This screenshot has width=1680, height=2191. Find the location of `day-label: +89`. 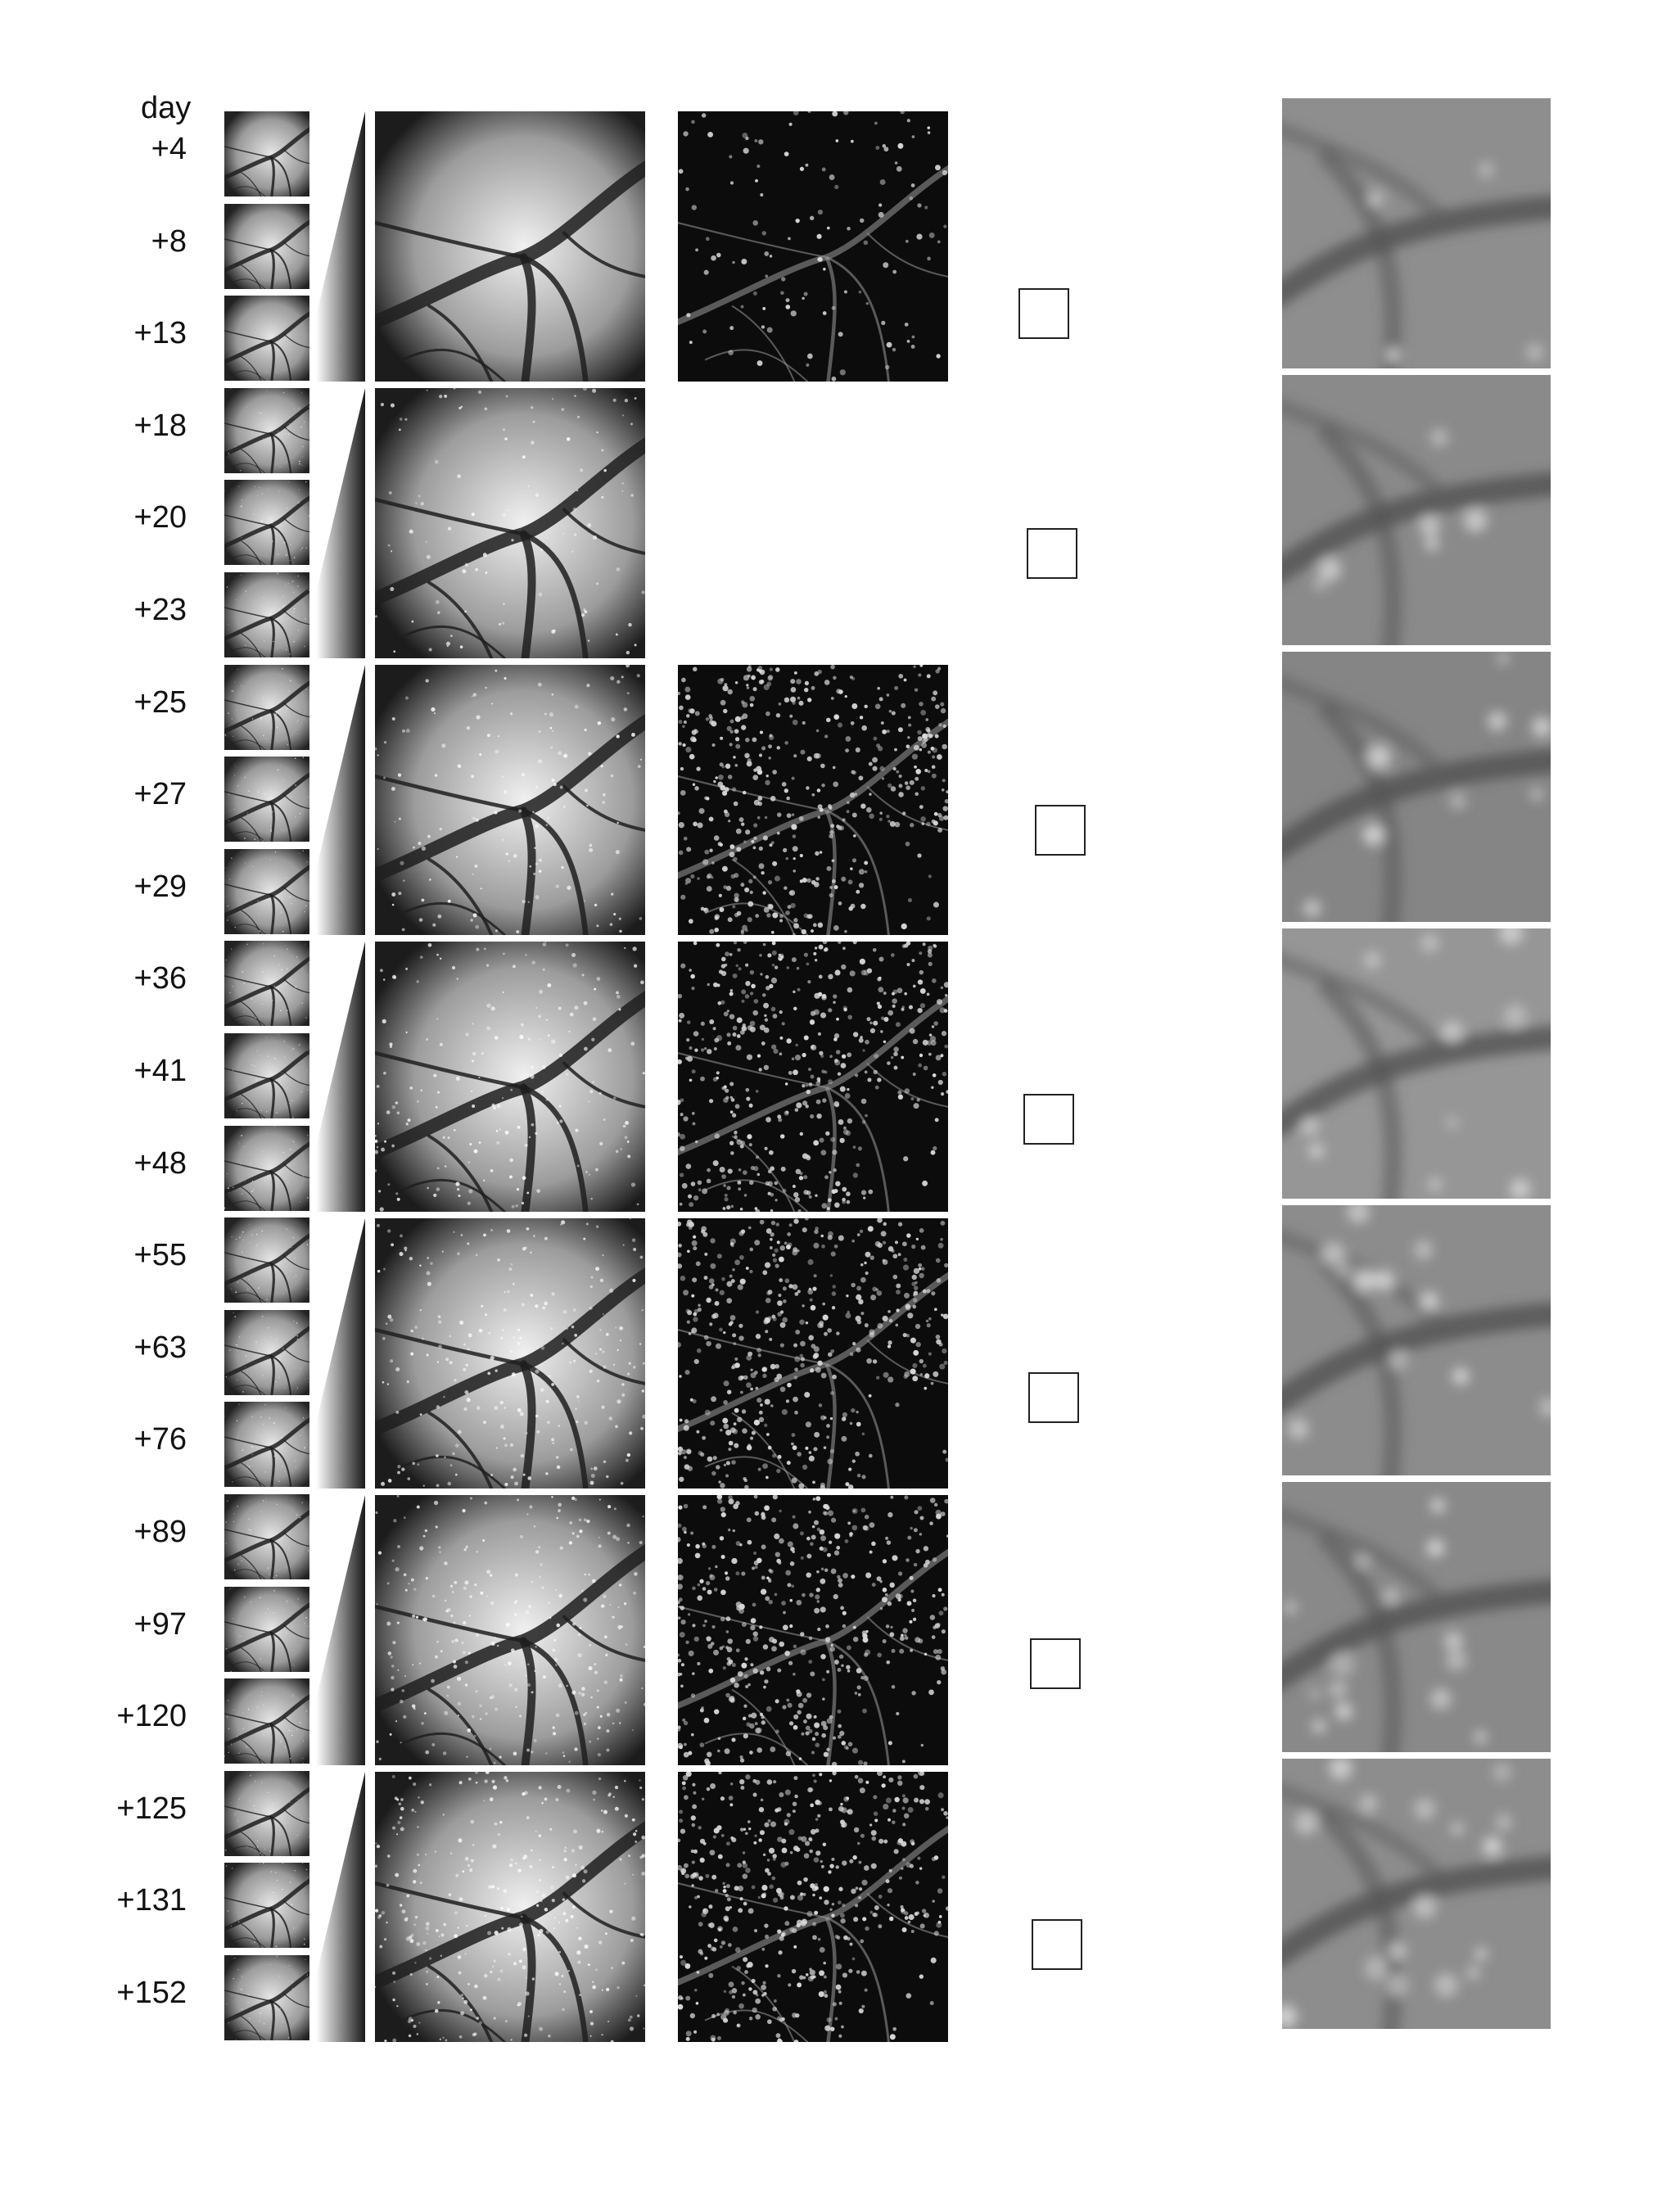

day-label: +89 is located at coordinates (160, 1532).